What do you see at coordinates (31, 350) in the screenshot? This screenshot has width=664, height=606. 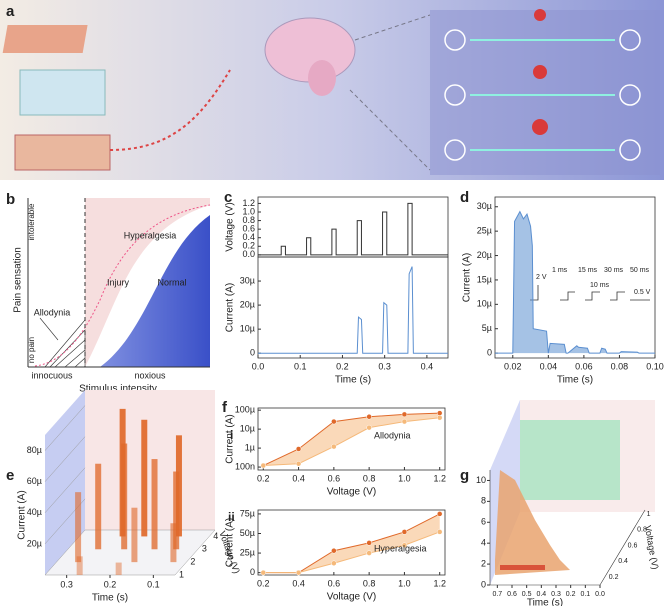 I see `b-y-bottom: no pain` at bounding box center [31, 350].